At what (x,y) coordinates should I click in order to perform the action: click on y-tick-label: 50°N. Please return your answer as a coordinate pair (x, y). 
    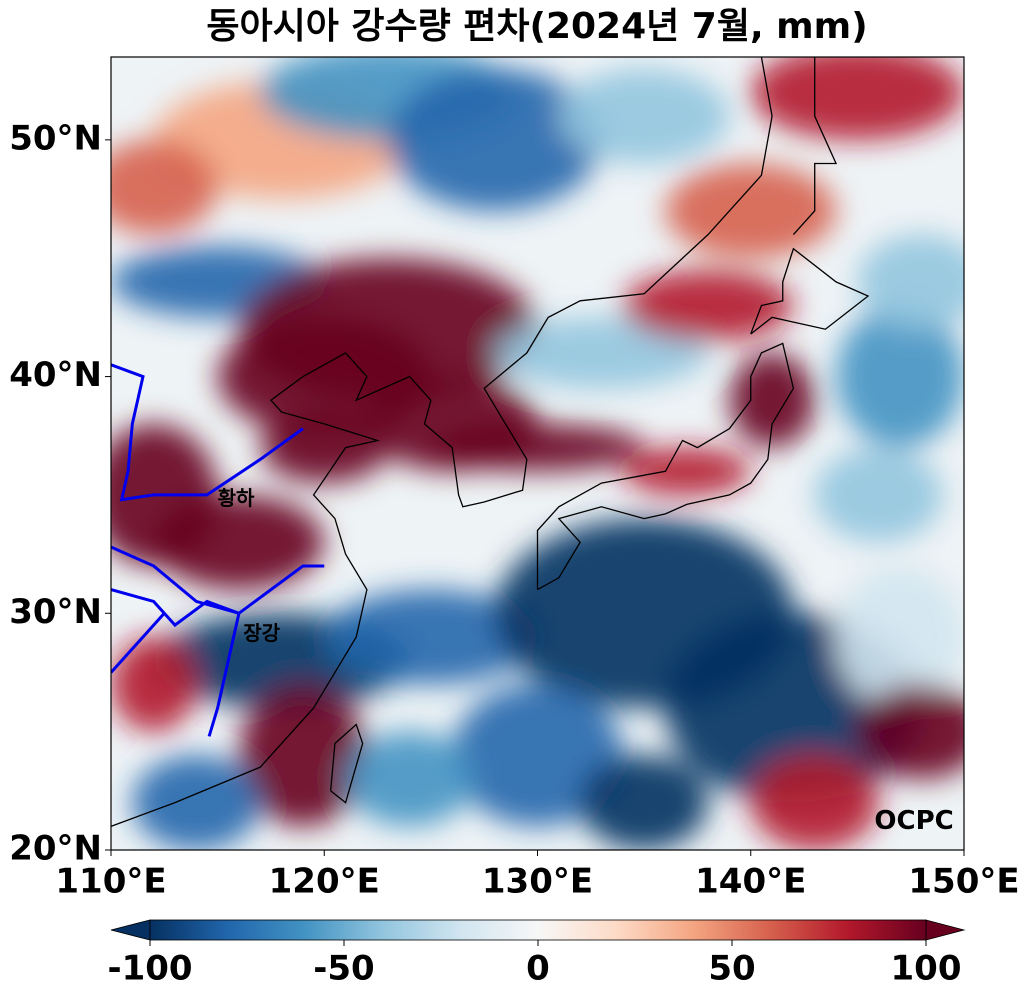
    Looking at the image, I should click on (55, 138).